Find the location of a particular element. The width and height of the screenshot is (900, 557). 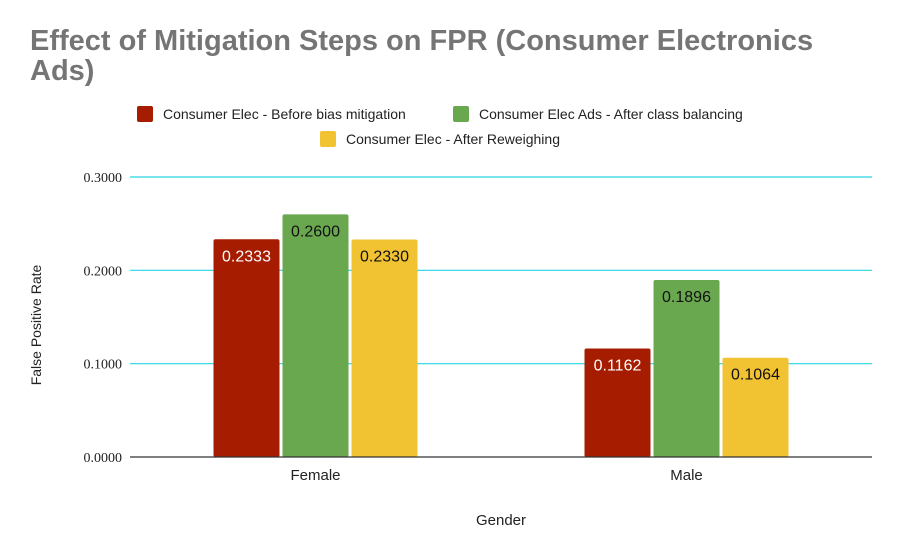

x-axis-title: Gender is located at coordinates (501, 520).